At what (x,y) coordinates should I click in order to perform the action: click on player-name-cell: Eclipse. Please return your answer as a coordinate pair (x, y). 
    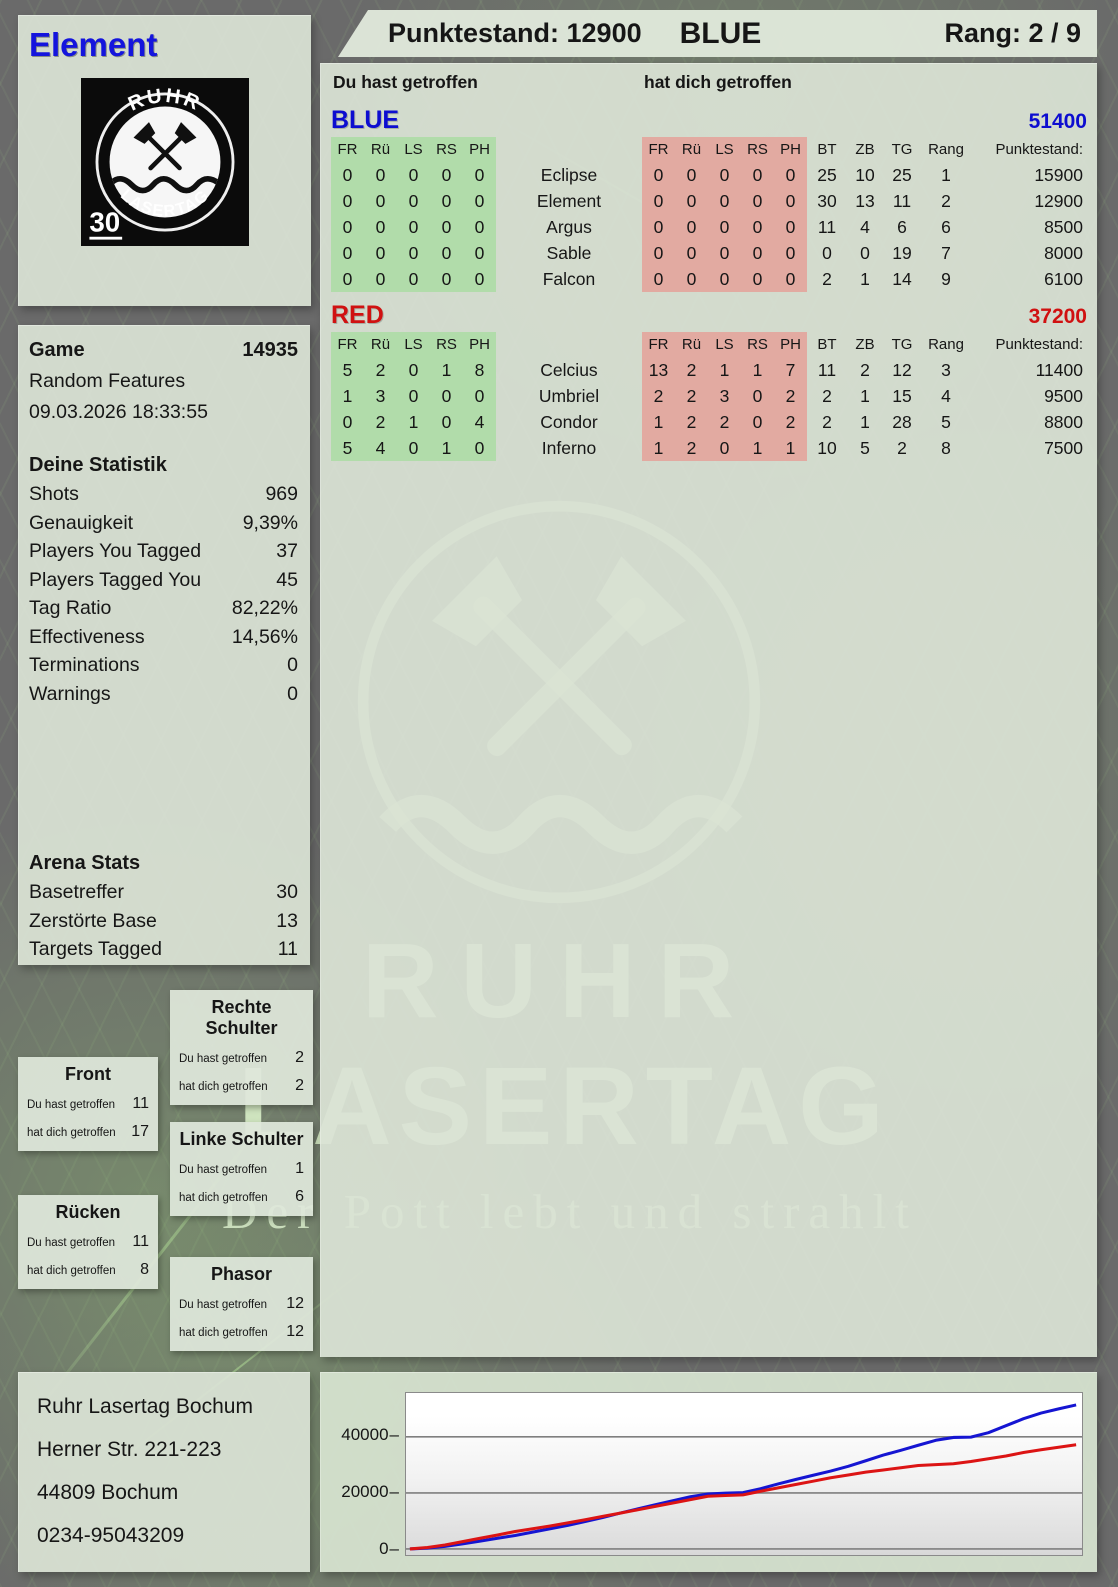
    Looking at the image, I should click on (569, 174).